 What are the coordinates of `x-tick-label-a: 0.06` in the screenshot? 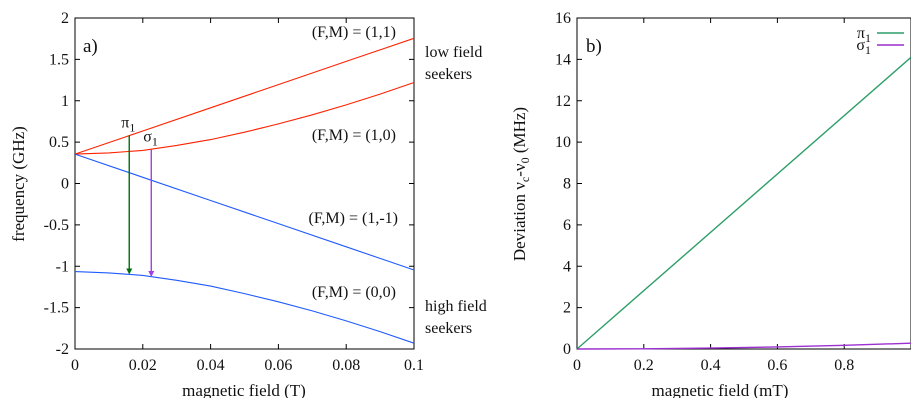 It's located at (278, 365).